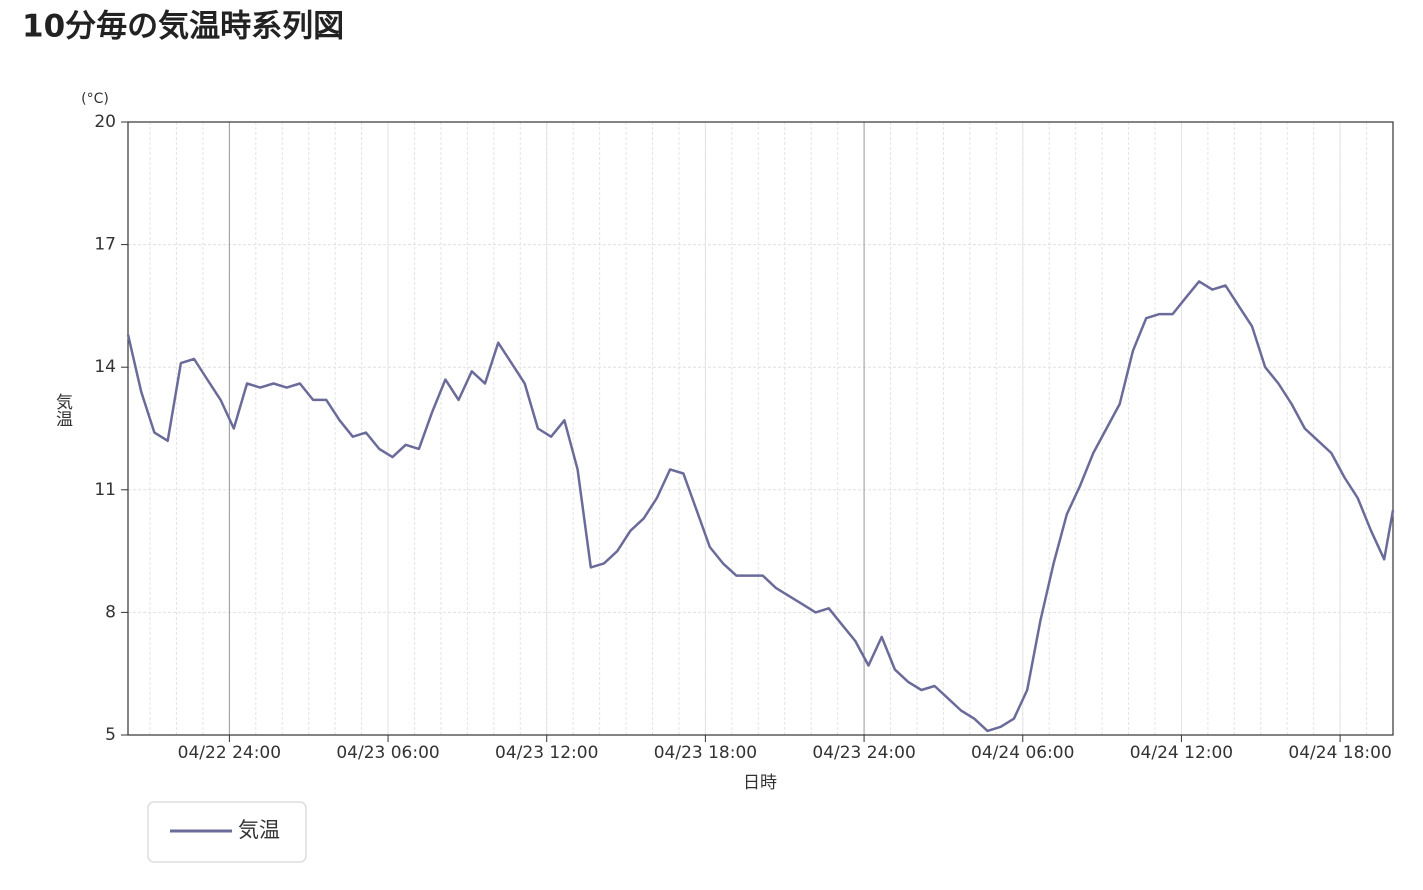 The height and width of the screenshot is (890, 1423). I want to click on legend-label: 気温, so click(259, 830).